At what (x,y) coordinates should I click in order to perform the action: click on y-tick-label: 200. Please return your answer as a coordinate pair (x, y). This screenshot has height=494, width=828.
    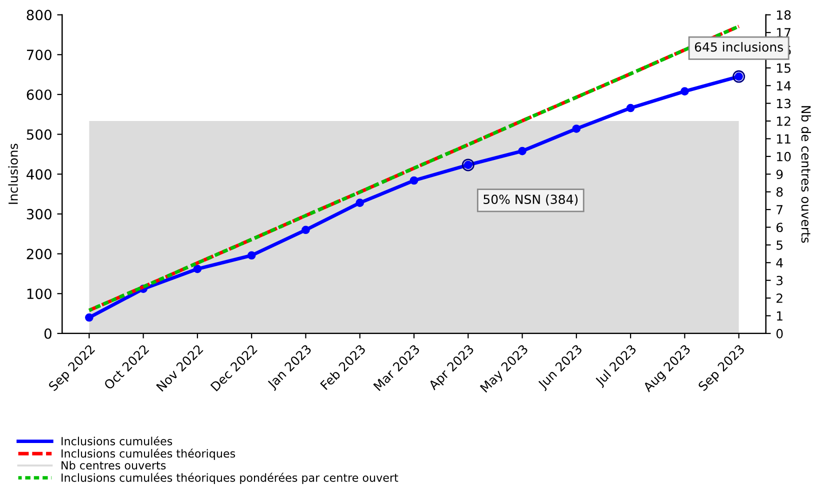
    Looking at the image, I should click on (39, 254).